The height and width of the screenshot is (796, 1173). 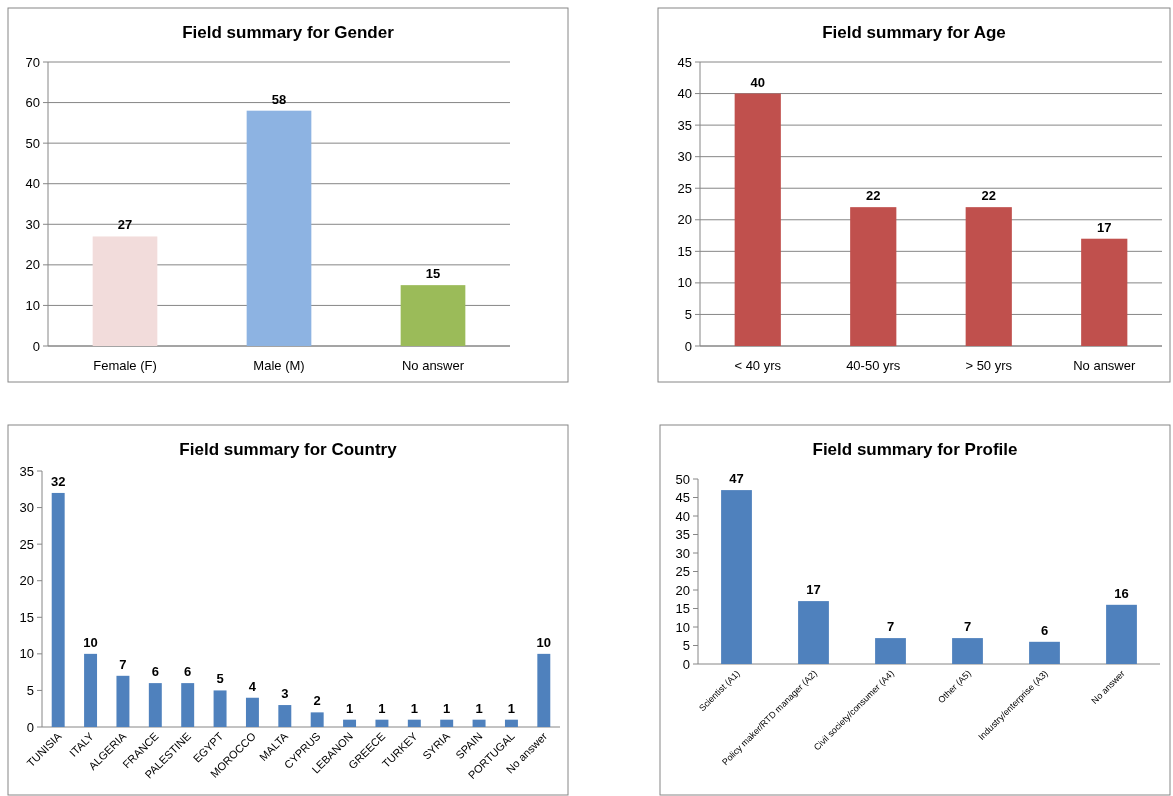 What do you see at coordinates (989, 365) in the screenshot?
I see `x-tick-label: > 50 yrs` at bounding box center [989, 365].